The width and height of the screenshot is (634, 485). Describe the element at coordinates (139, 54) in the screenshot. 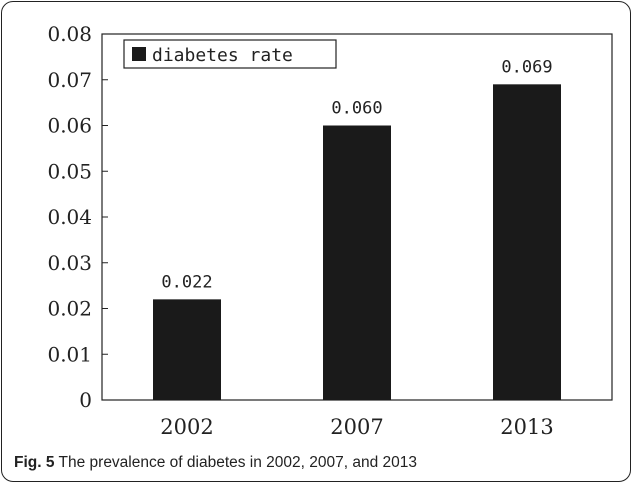

I see `legend-swatch` at that location.